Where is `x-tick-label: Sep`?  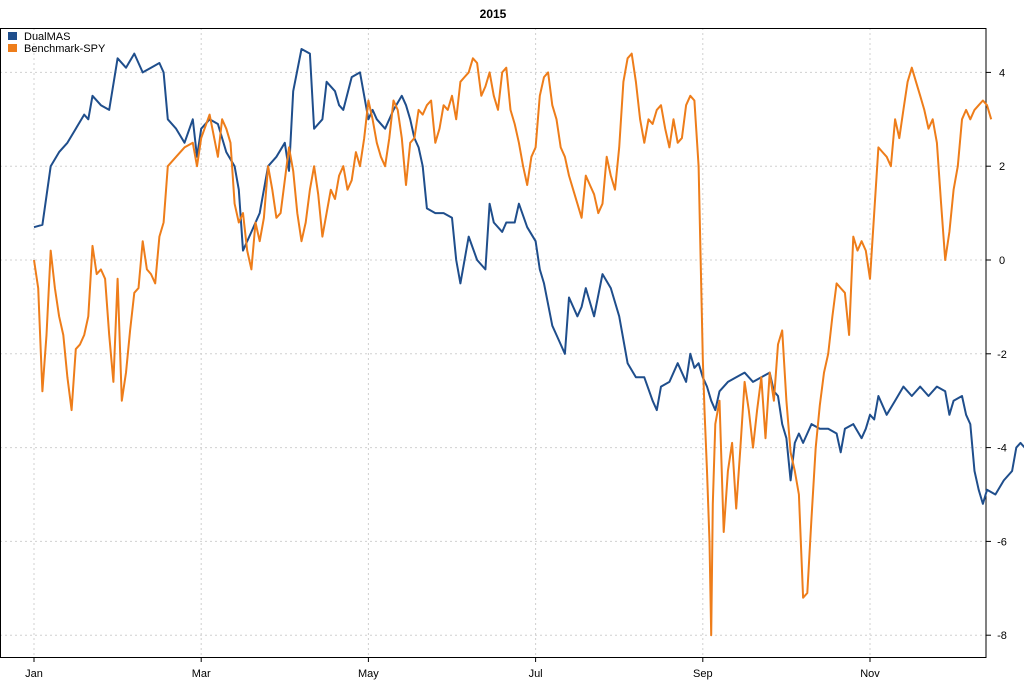 x-tick-label: Sep is located at coordinates (703, 674).